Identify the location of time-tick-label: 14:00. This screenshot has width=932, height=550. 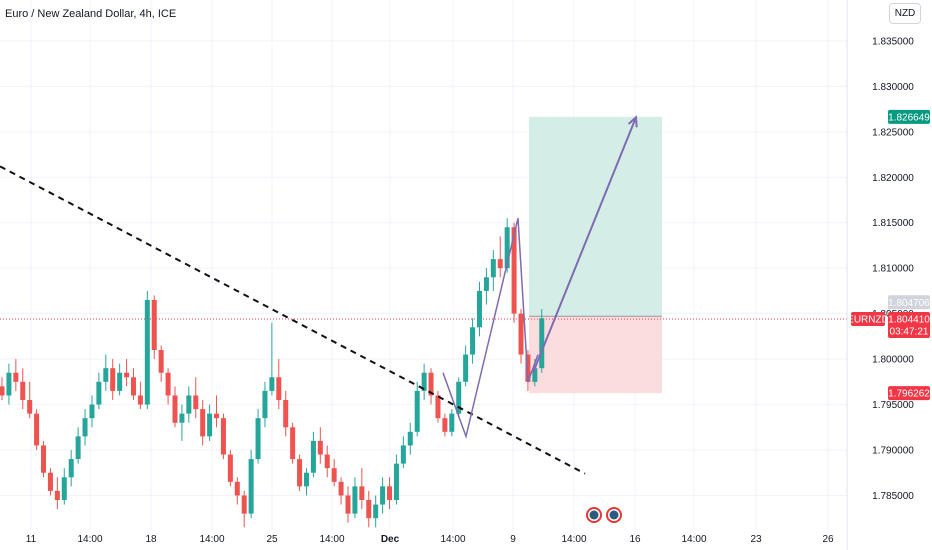
(331, 539).